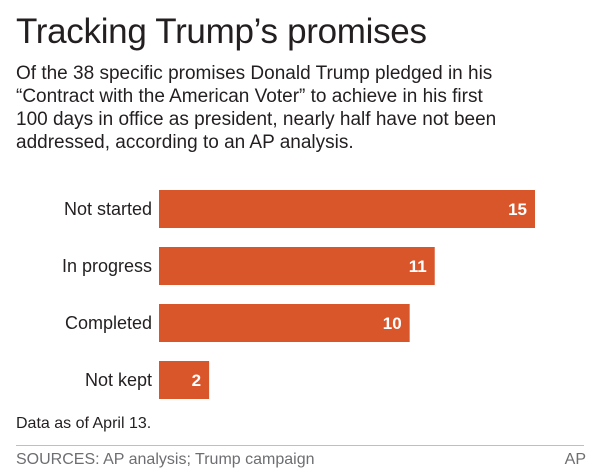  I want to click on category-label: Not started, so click(108, 209).